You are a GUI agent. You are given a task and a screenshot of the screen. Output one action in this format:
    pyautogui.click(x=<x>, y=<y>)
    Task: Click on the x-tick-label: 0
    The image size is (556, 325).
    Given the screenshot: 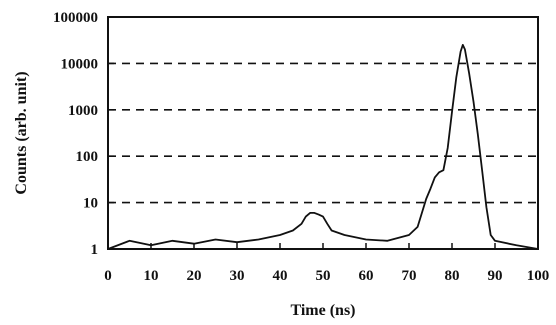 What is the action you would take?
    pyautogui.click(x=108, y=276)
    